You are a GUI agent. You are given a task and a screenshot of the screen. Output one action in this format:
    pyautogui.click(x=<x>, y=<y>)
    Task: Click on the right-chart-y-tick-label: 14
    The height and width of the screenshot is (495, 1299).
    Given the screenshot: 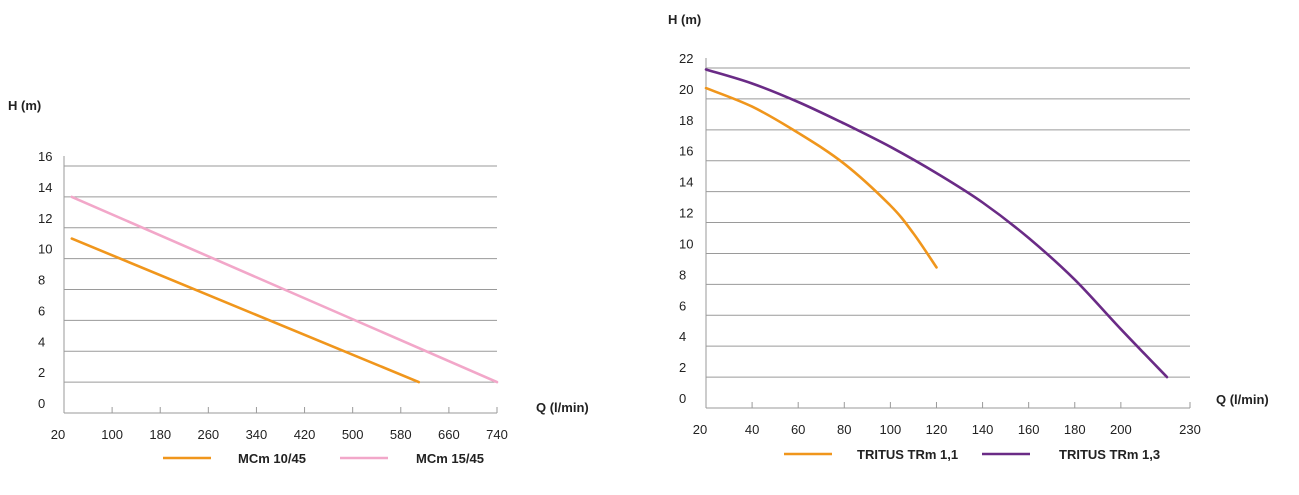 What is the action you would take?
    pyautogui.click(x=686, y=182)
    